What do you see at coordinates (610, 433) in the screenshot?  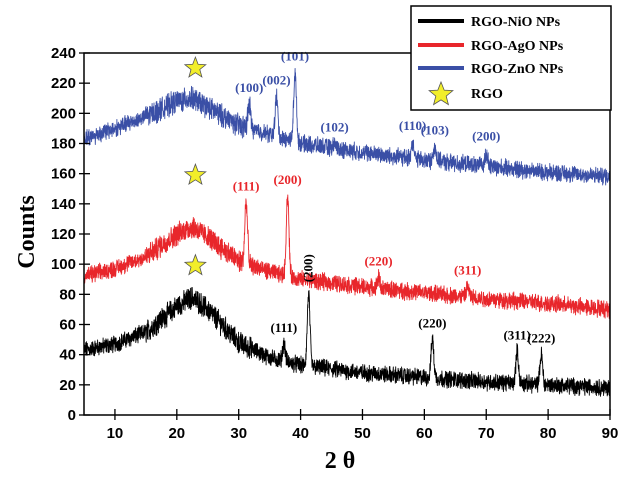 I see `x-tick-label: 90` at bounding box center [610, 433].